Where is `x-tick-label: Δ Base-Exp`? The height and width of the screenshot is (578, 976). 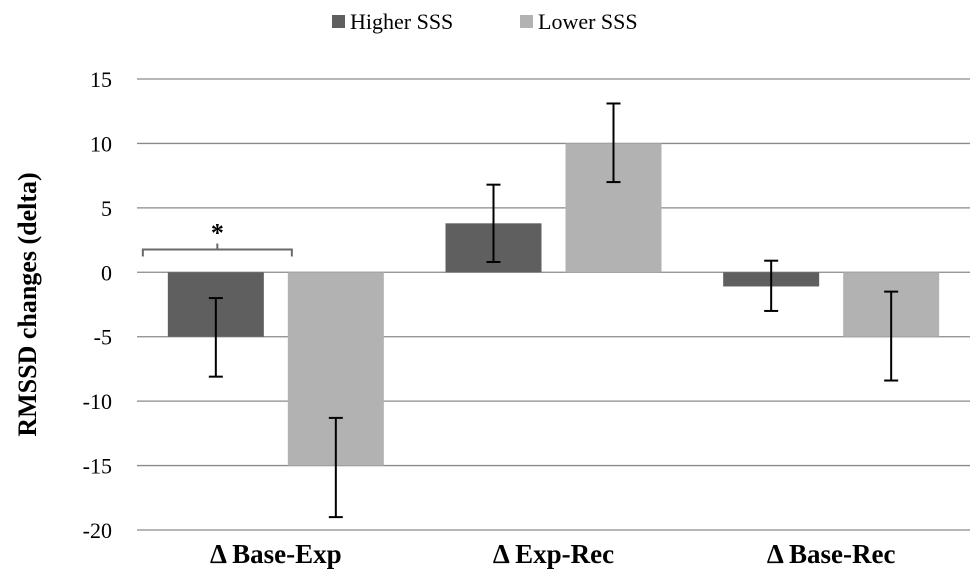 x-tick-label: Δ Base-Exp is located at coordinates (276, 554).